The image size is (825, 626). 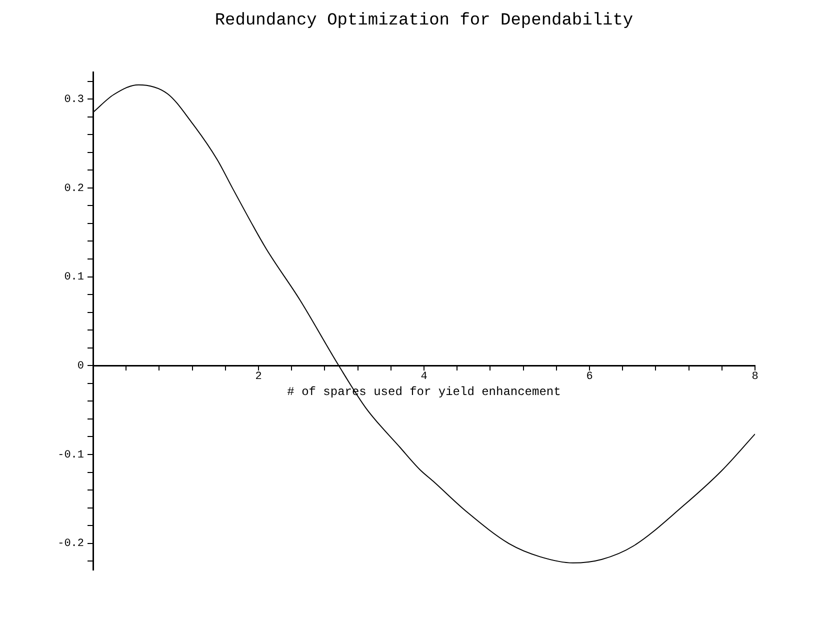 I want to click on x-tick-label: 2, so click(x=258, y=377).